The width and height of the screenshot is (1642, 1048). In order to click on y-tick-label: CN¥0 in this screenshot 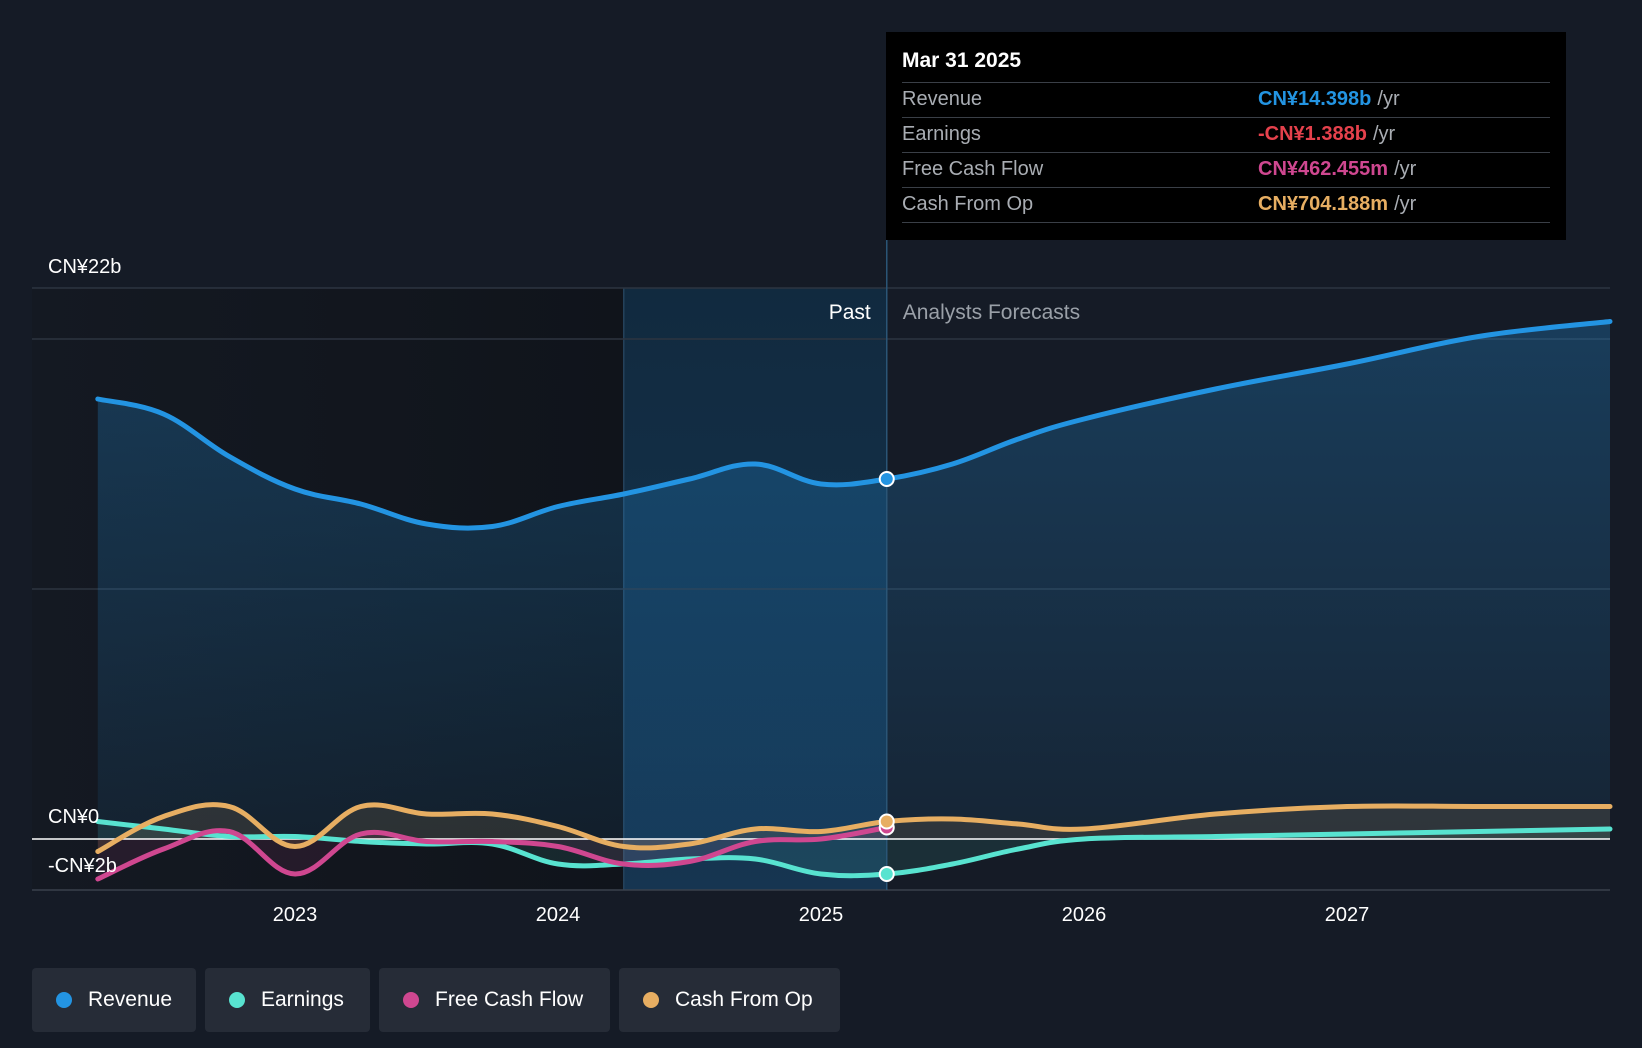, I will do `click(73, 817)`.